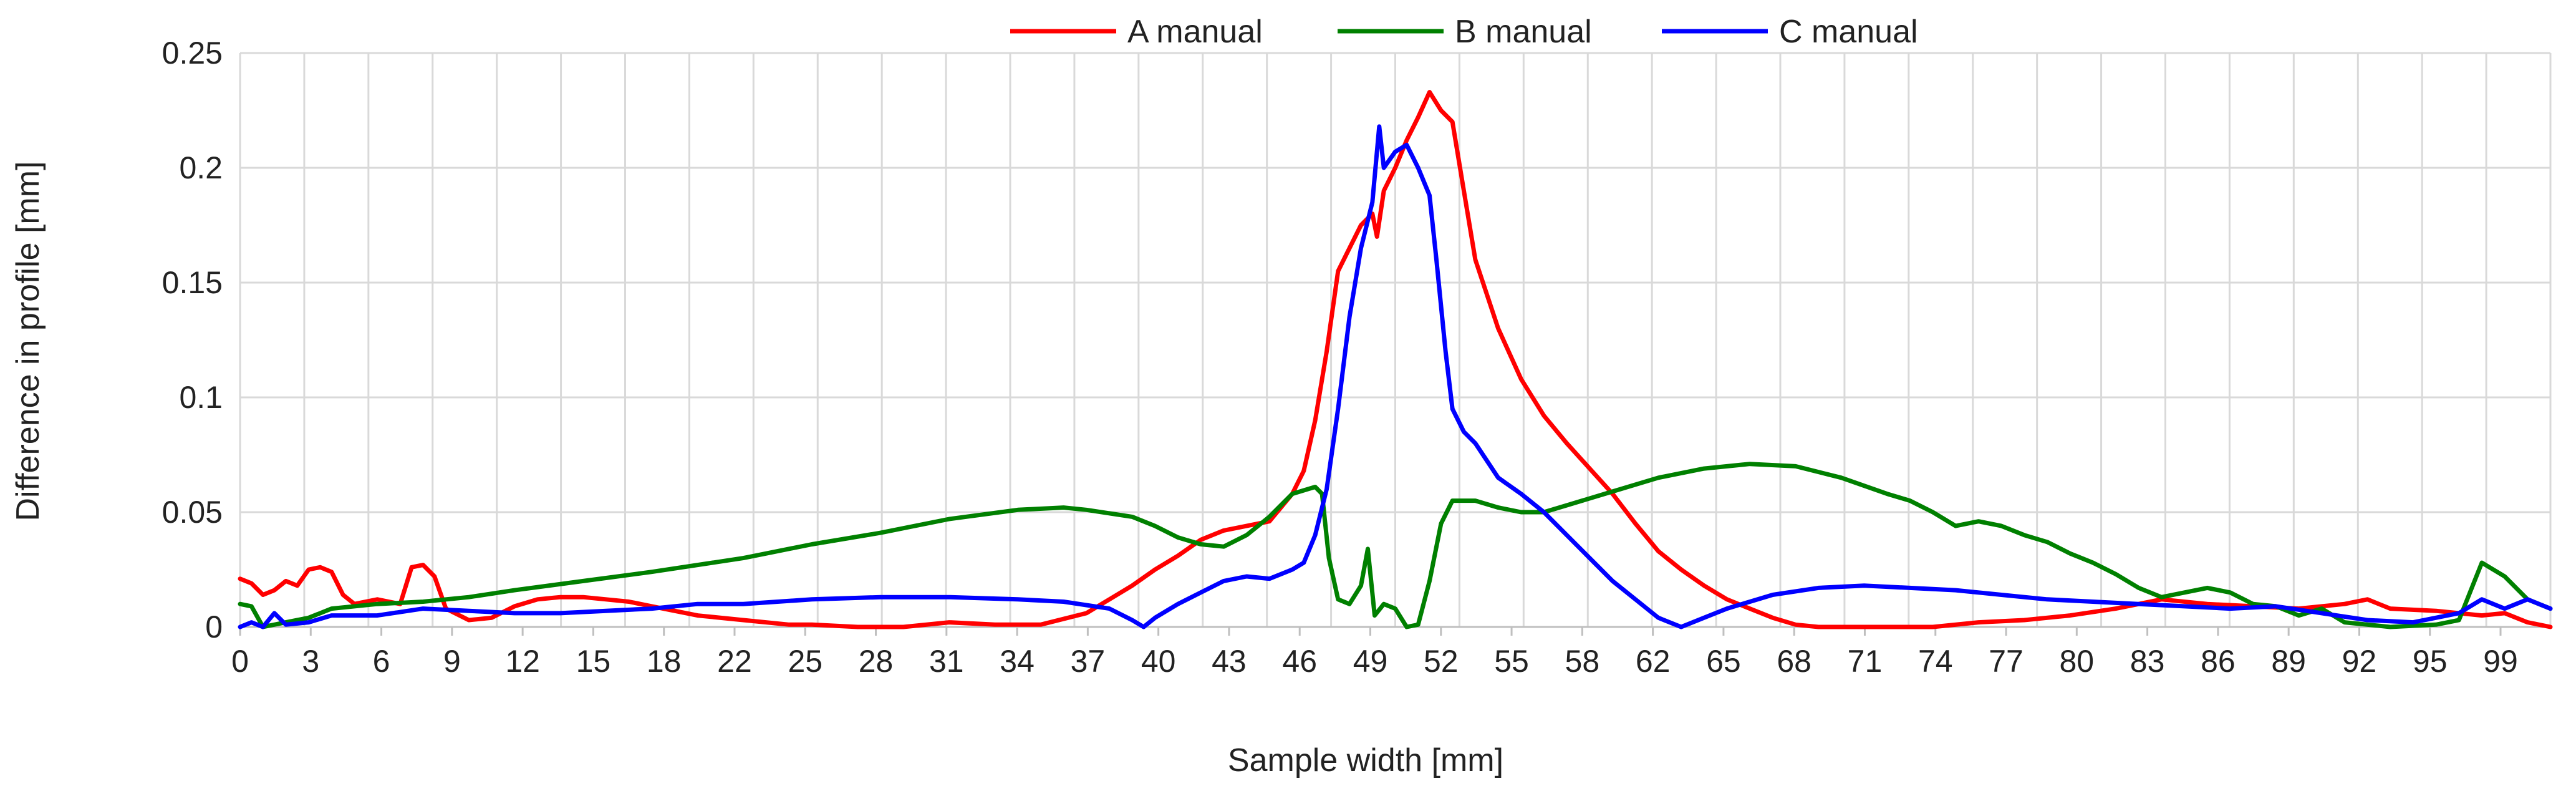 Image resolution: width=2576 pixels, height=801 pixels. What do you see at coordinates (1848, 32) in the screenshot?
I see `legend-label: C manual` at bounding box center [1848, 32].